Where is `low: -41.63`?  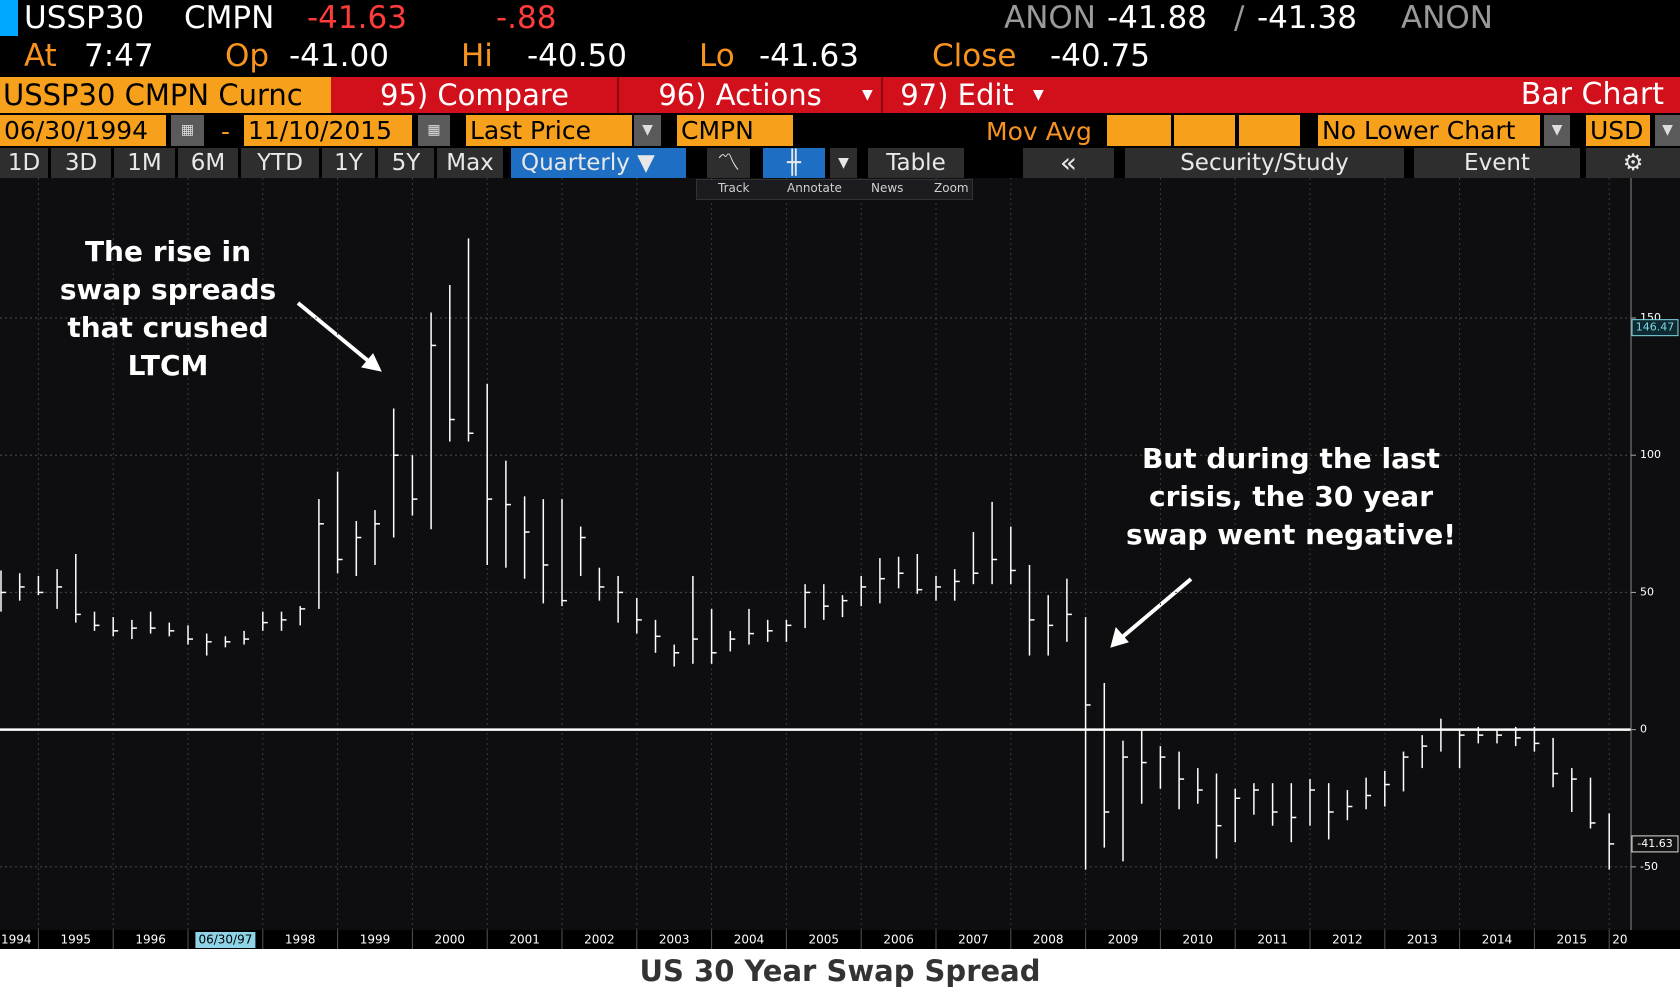
low: -41.63 is located at coordinates (809, 56).